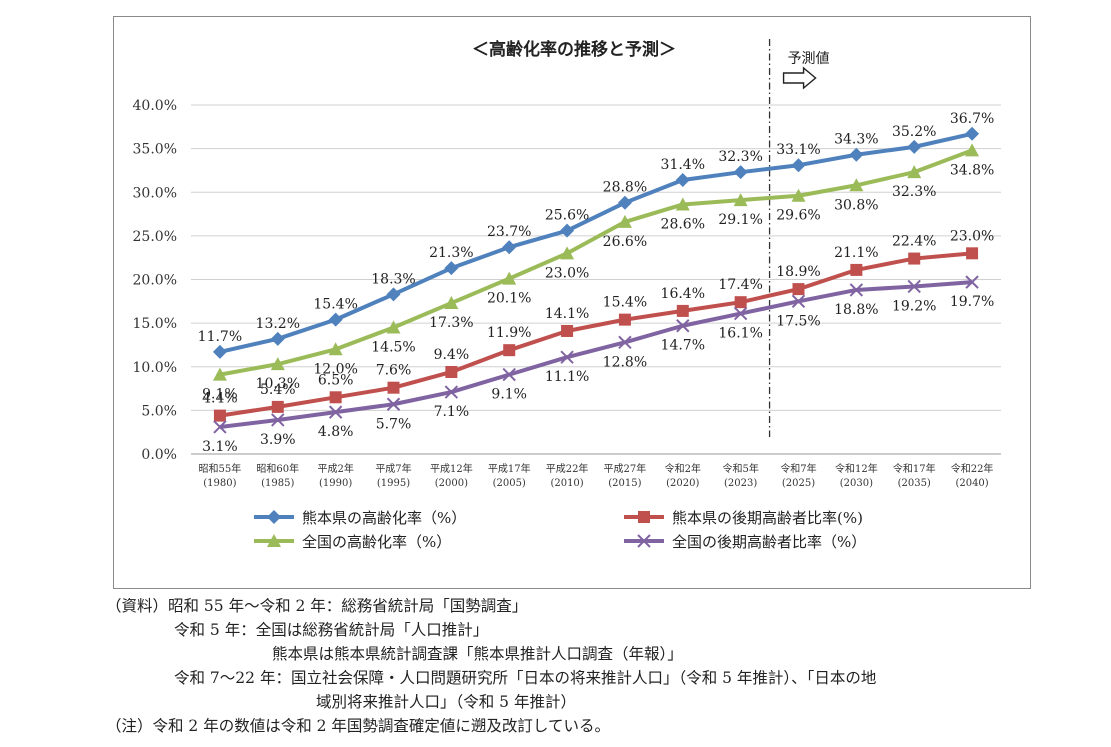 This screenshot has width=1111, height=747. I want to click on x-tick-label: 平成22年, so click(567, 468).